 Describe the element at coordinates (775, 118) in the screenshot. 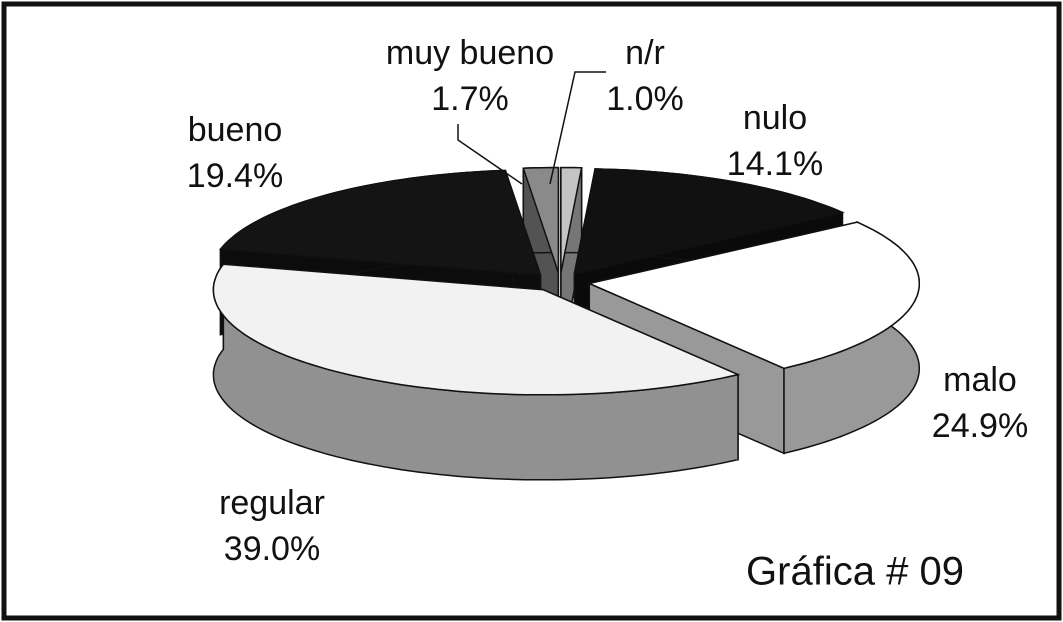

I see `slice-label: nulo` at that location.